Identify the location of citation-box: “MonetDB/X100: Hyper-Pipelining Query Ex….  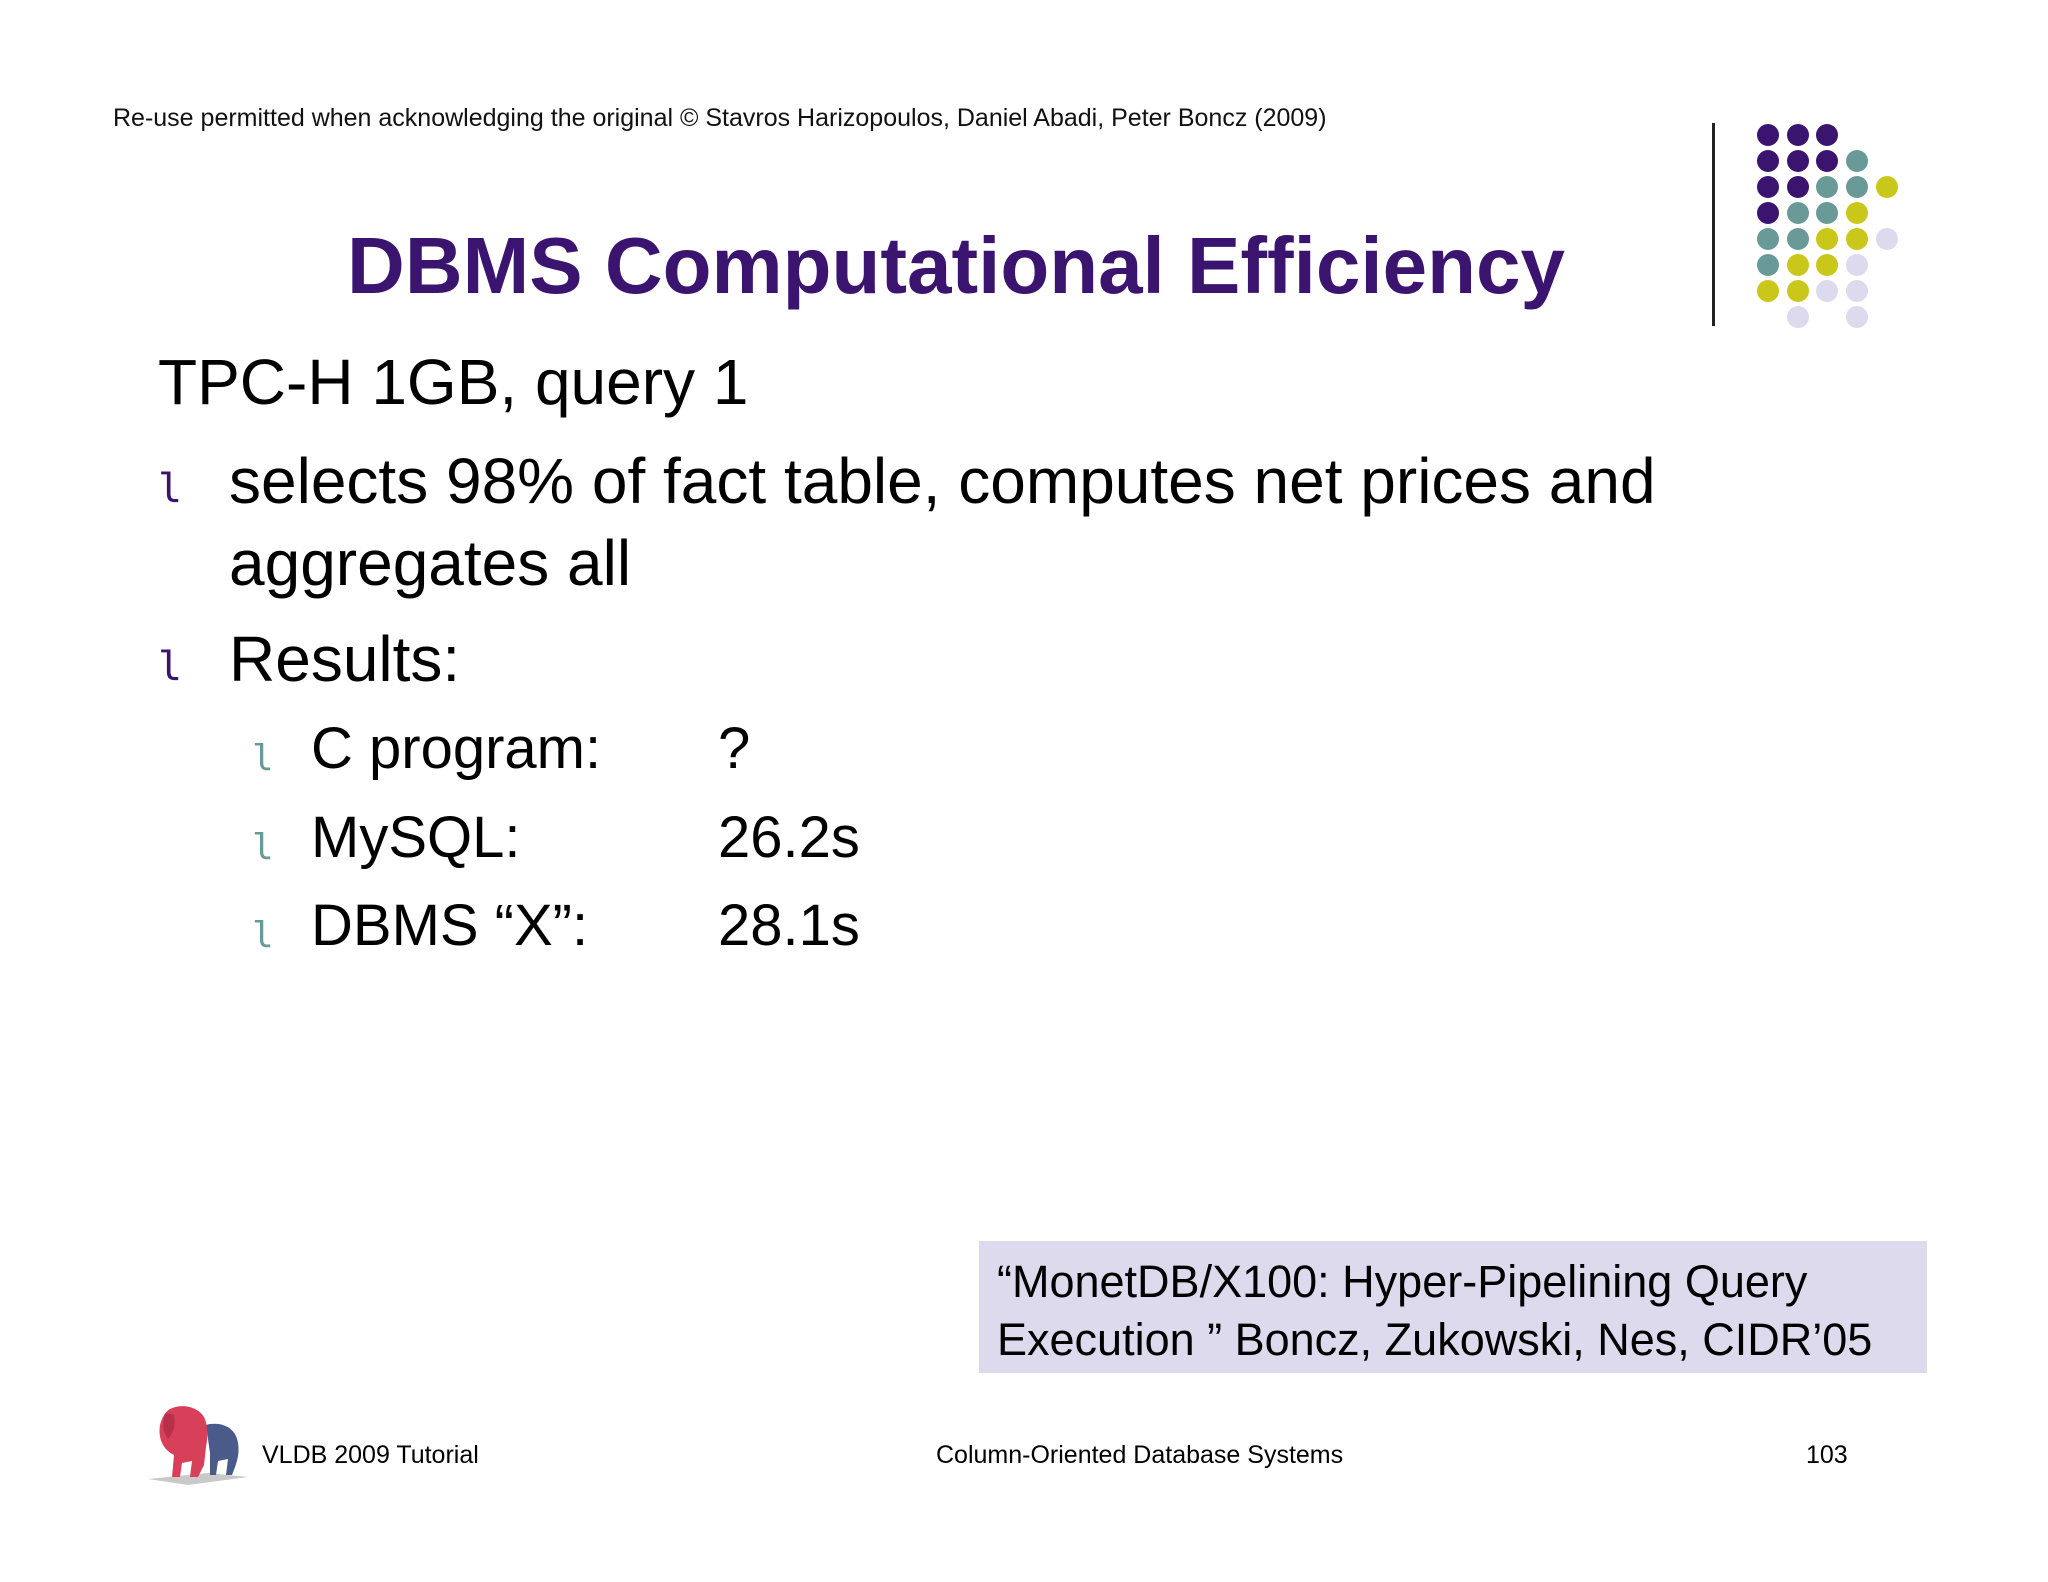
(1453, 1307).